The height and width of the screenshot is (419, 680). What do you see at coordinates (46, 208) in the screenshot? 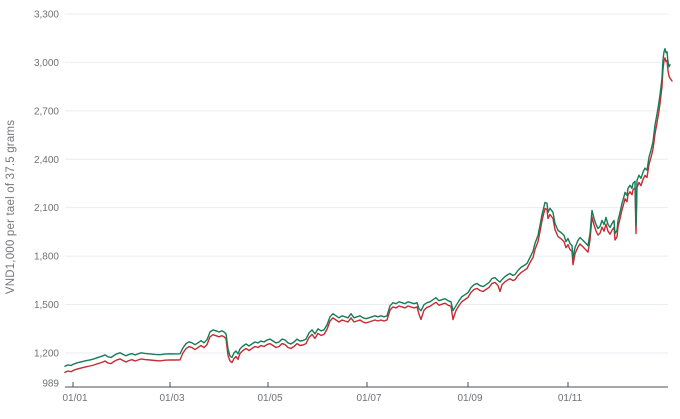
I see `y-tick-label: 2,100` at bounding box center [46, 208].